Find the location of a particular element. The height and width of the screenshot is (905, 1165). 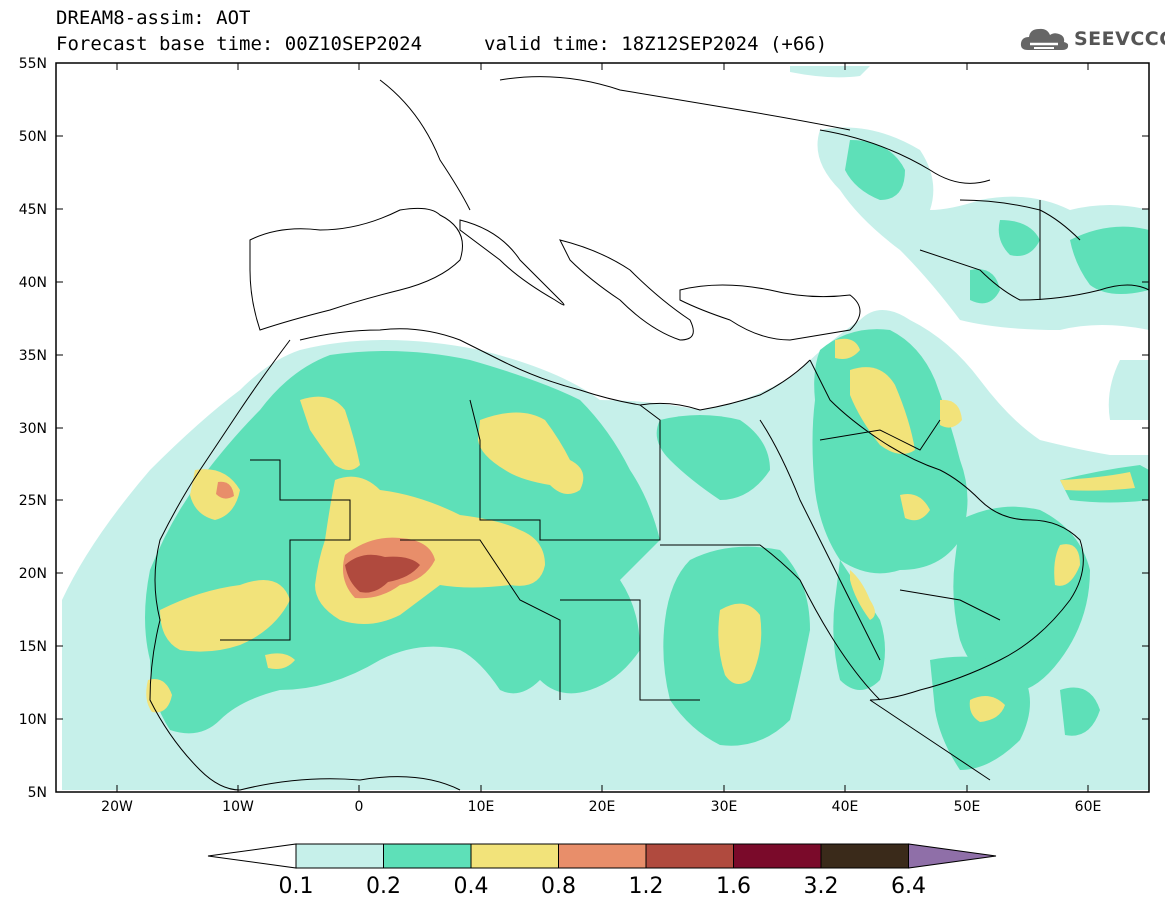

colorbar-label: 3.2 is located at coordinates (821, 886).